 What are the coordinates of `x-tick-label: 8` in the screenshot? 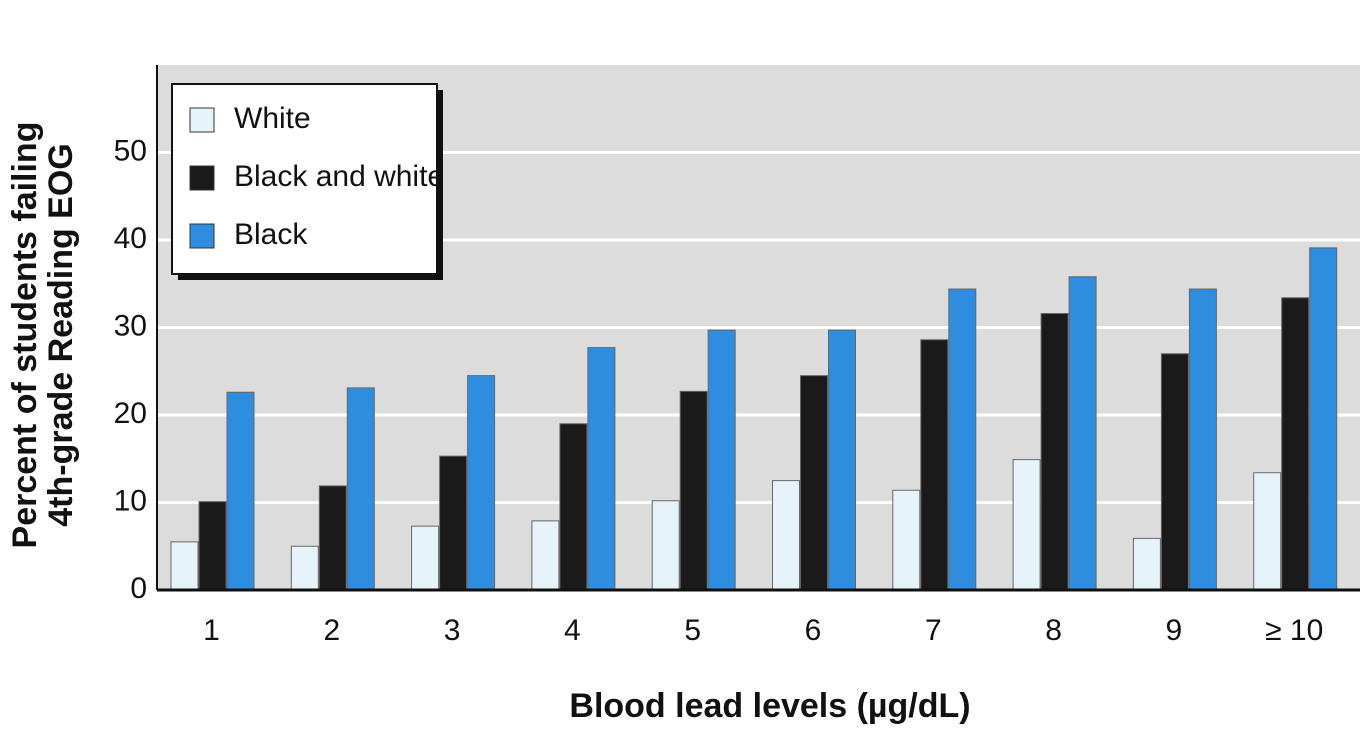 It's located at (1053, 630).